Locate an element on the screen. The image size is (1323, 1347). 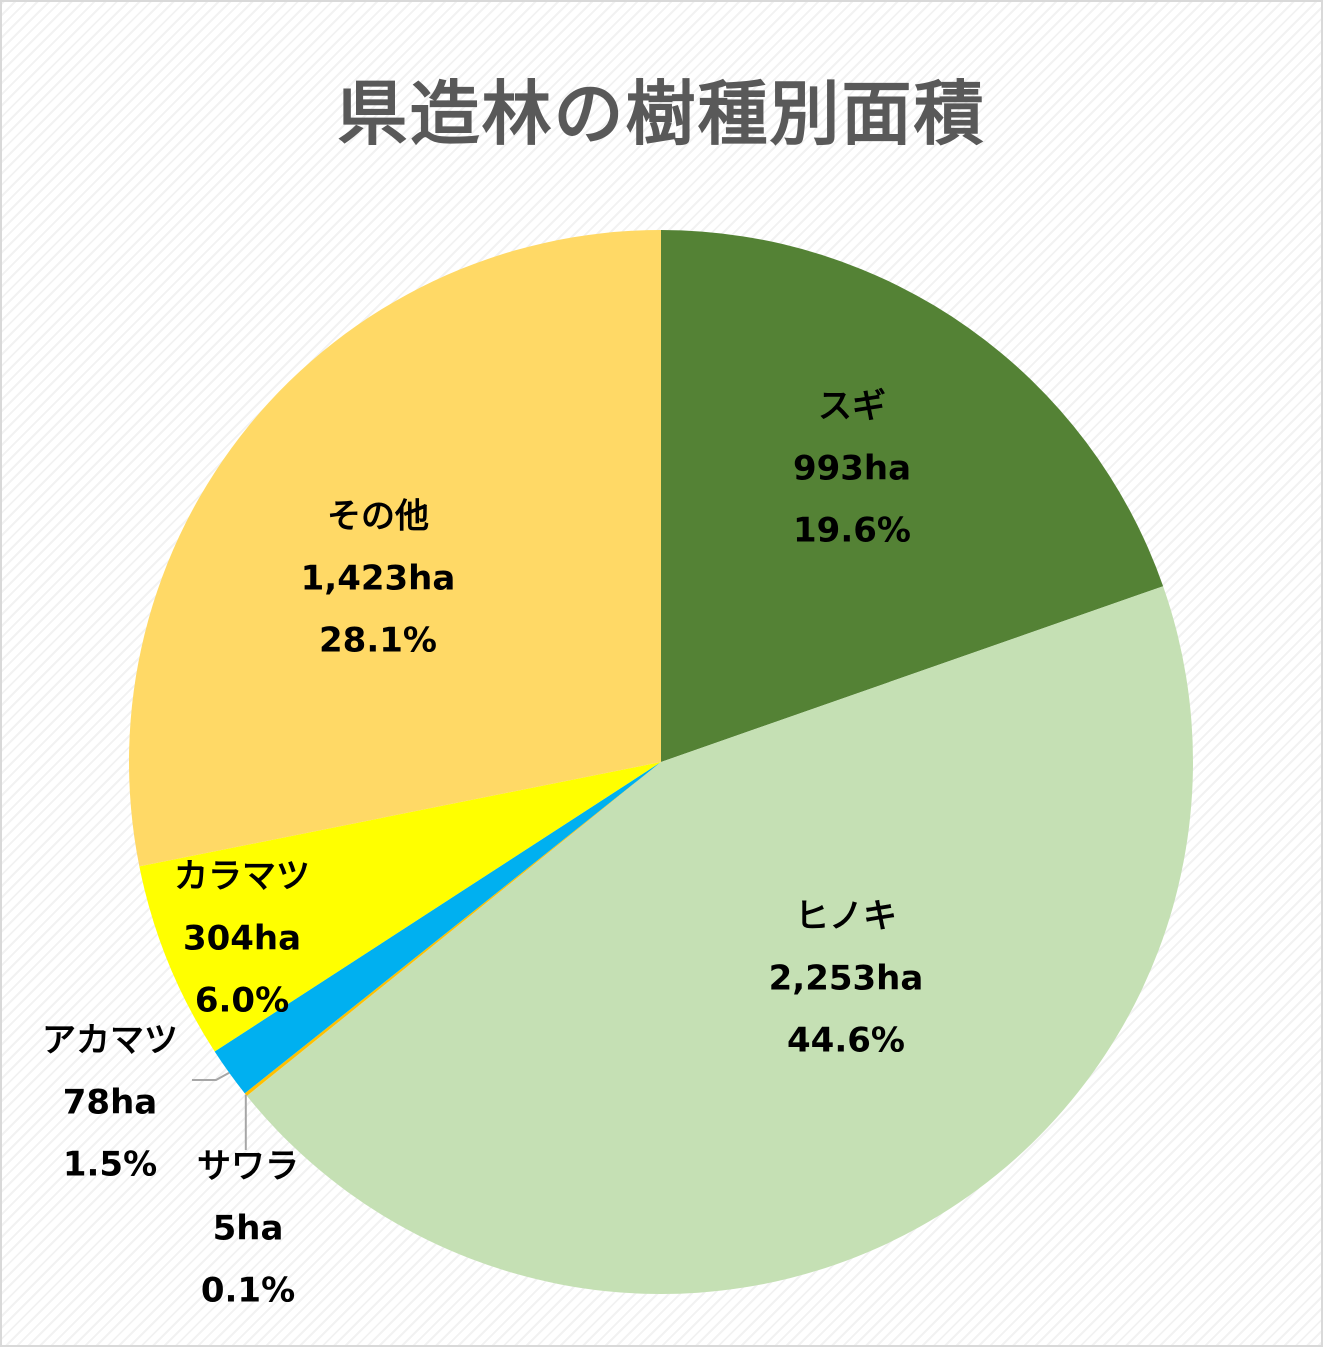
slice-label-value-label: 5ha is located at coordinates (248, 1229).